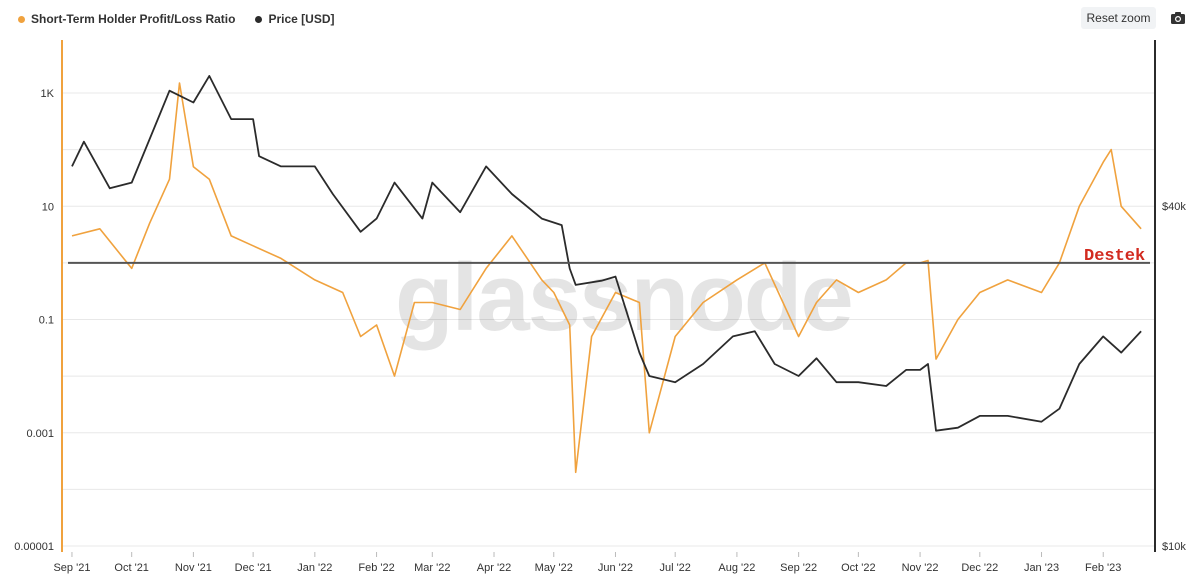  What do you see at coordinates (253, 568) in the screenshot?
I see `x-tick-label: Dec '21` at bounding box center [253, 568].